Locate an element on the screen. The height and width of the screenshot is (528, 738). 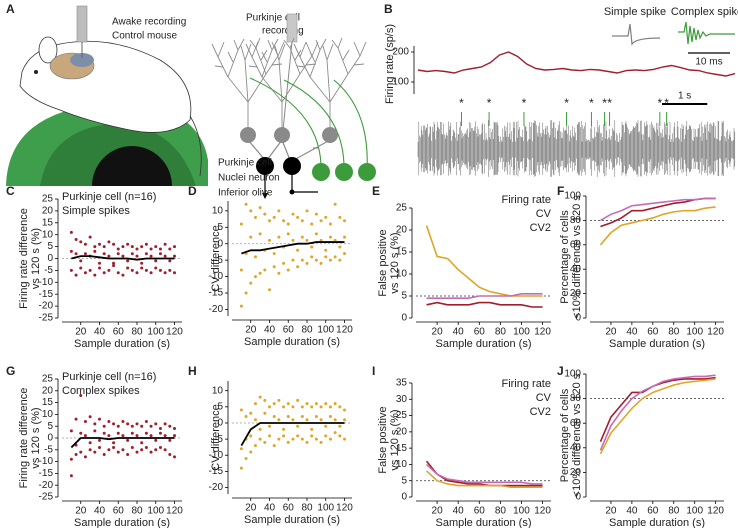
inset-waveform is located at coordinates (636, 34).